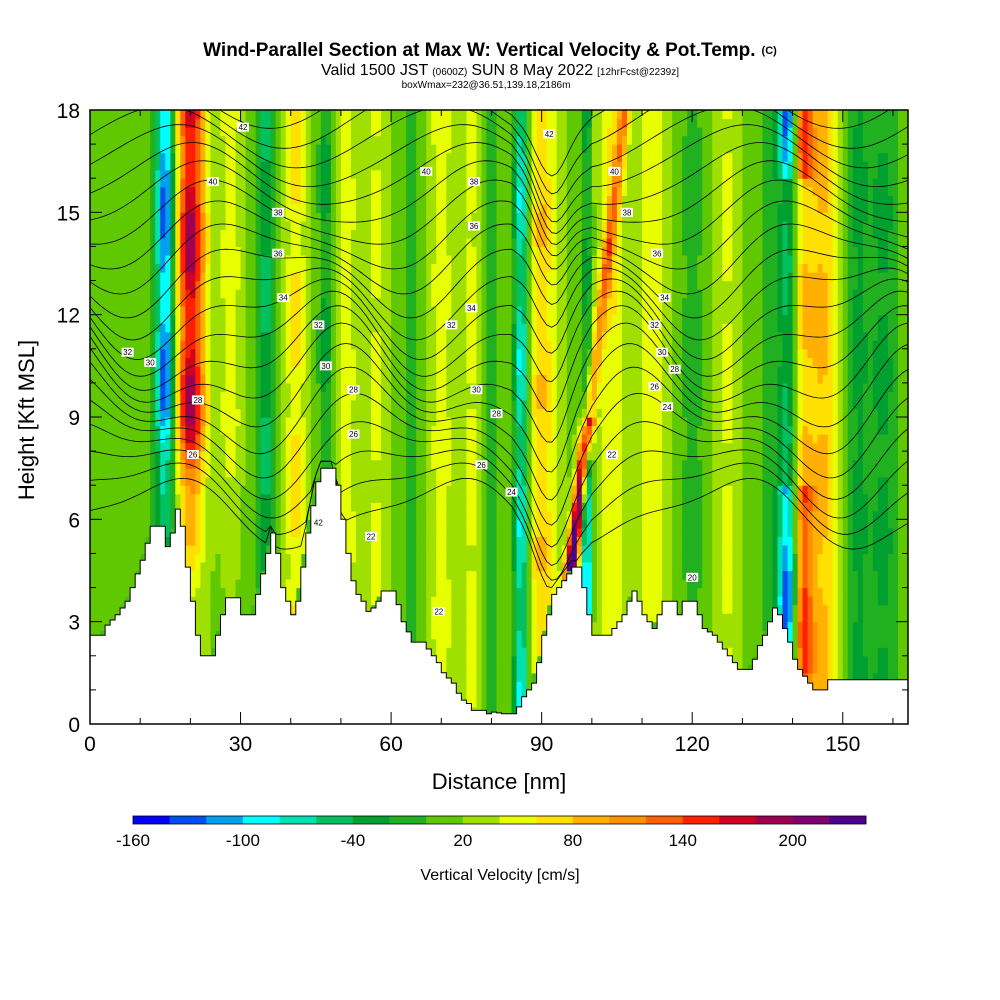  I want to click on x-tick-label: 60, so click(390, 744).